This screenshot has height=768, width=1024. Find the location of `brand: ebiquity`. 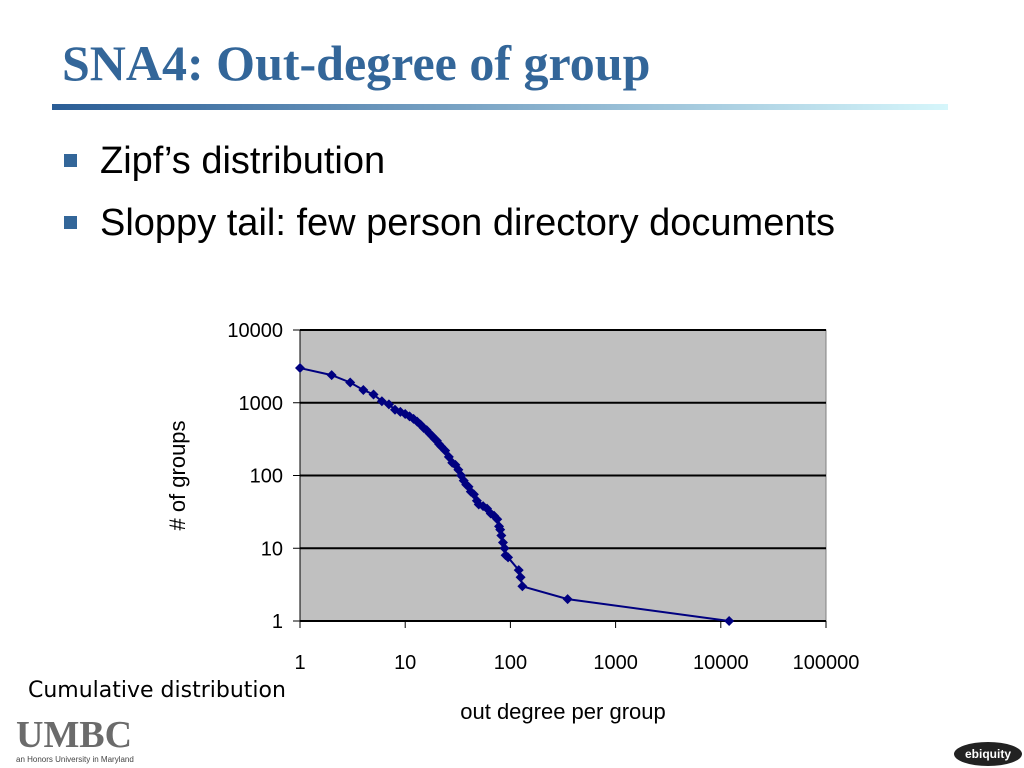

brand: ebiquity is located at coordinates (988, 754).